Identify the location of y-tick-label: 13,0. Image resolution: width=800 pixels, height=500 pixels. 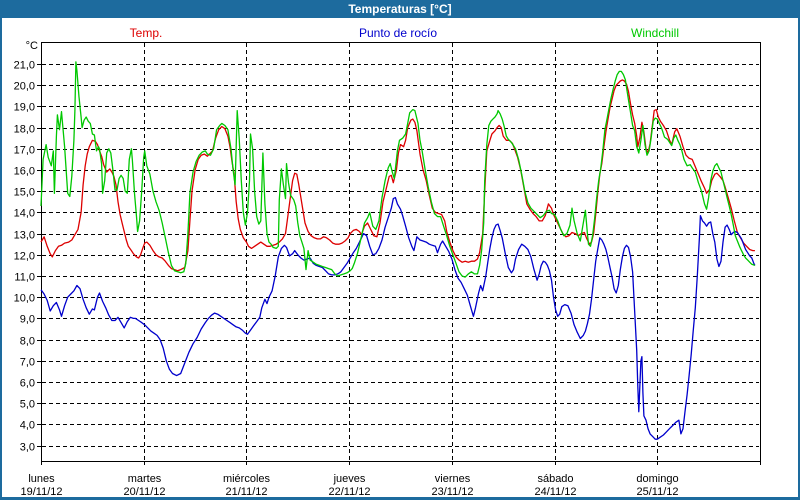
(24, 236).